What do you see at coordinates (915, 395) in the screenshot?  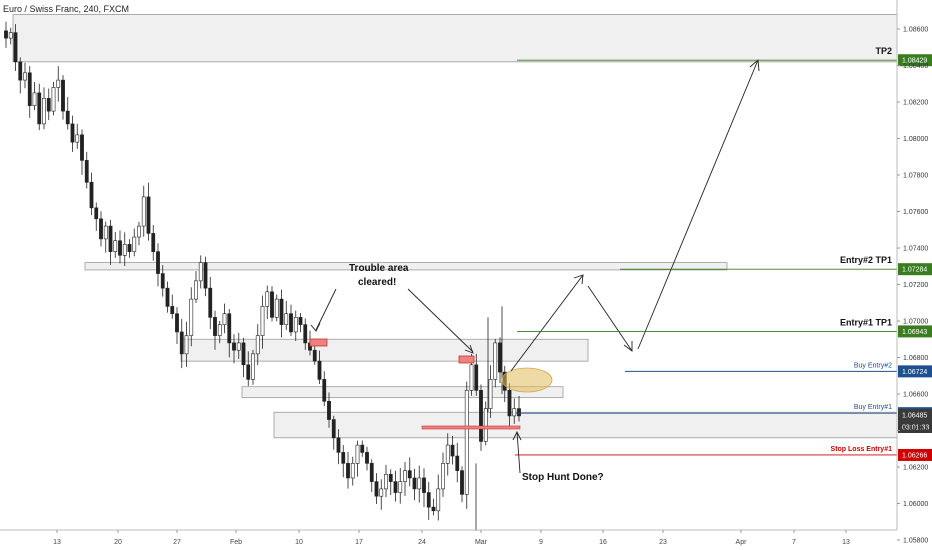 I see `y-tick-label: 1.06600` at bounding box center [915, 395].